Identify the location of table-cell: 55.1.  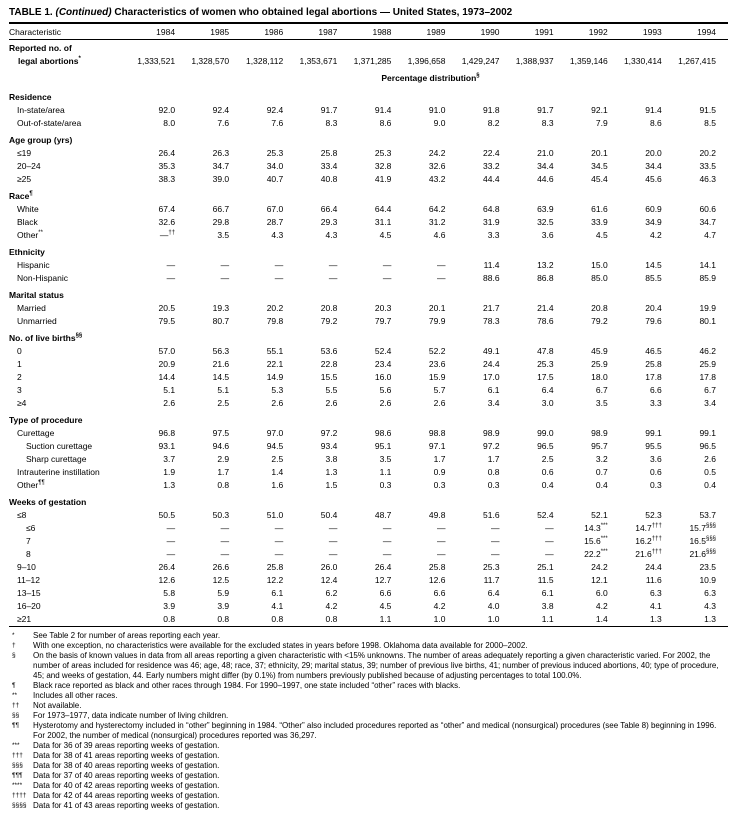
(275, 351).